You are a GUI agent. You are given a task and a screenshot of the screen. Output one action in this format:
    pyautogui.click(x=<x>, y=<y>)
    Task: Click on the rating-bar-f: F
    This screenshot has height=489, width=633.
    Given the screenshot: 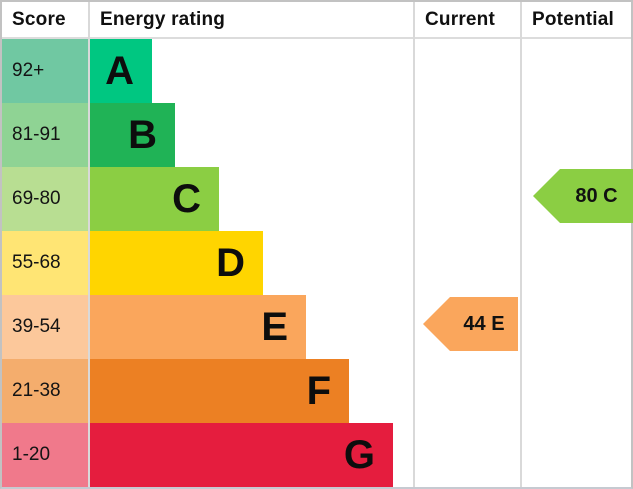 What is the action you would take?
    pyautogui.click(x=219, y=391)
    